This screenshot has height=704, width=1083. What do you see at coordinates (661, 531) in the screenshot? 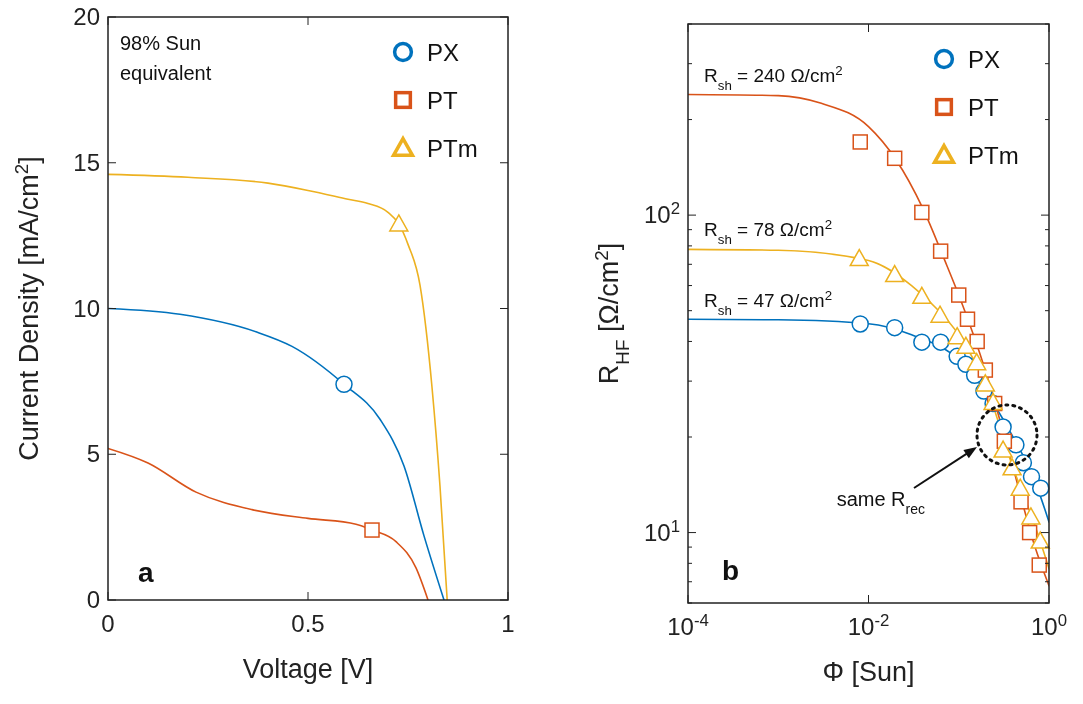
I see `y-tick-label: 10$^{1}$` at bounding box center [661, 531].